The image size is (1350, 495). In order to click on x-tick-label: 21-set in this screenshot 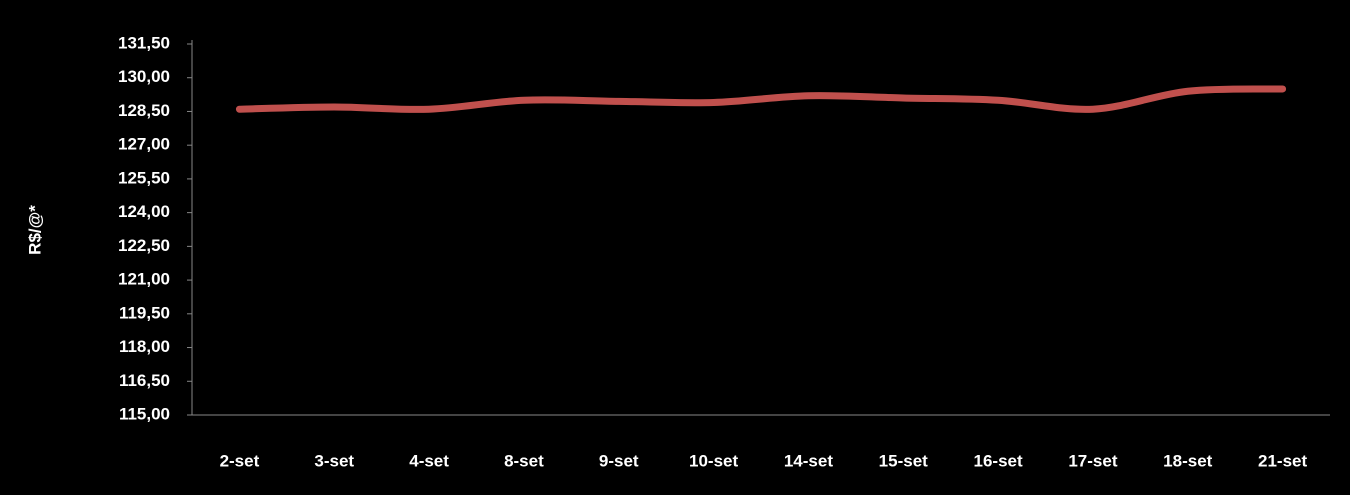, I will do `click(1282, 460)`.